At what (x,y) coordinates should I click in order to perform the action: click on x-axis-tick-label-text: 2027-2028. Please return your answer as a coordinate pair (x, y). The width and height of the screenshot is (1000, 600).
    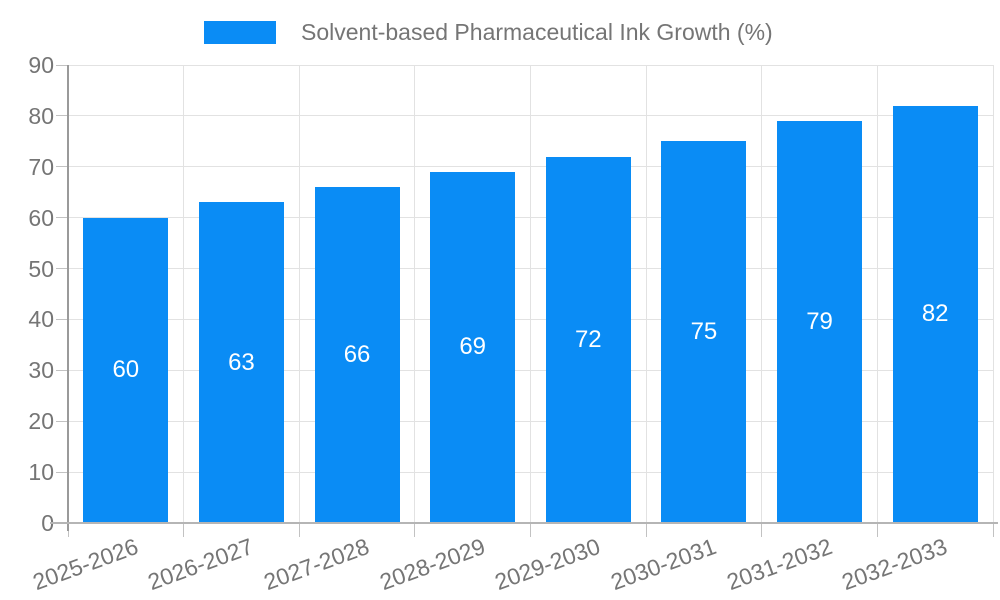
    Looking at the image, I should click on (316, 564).